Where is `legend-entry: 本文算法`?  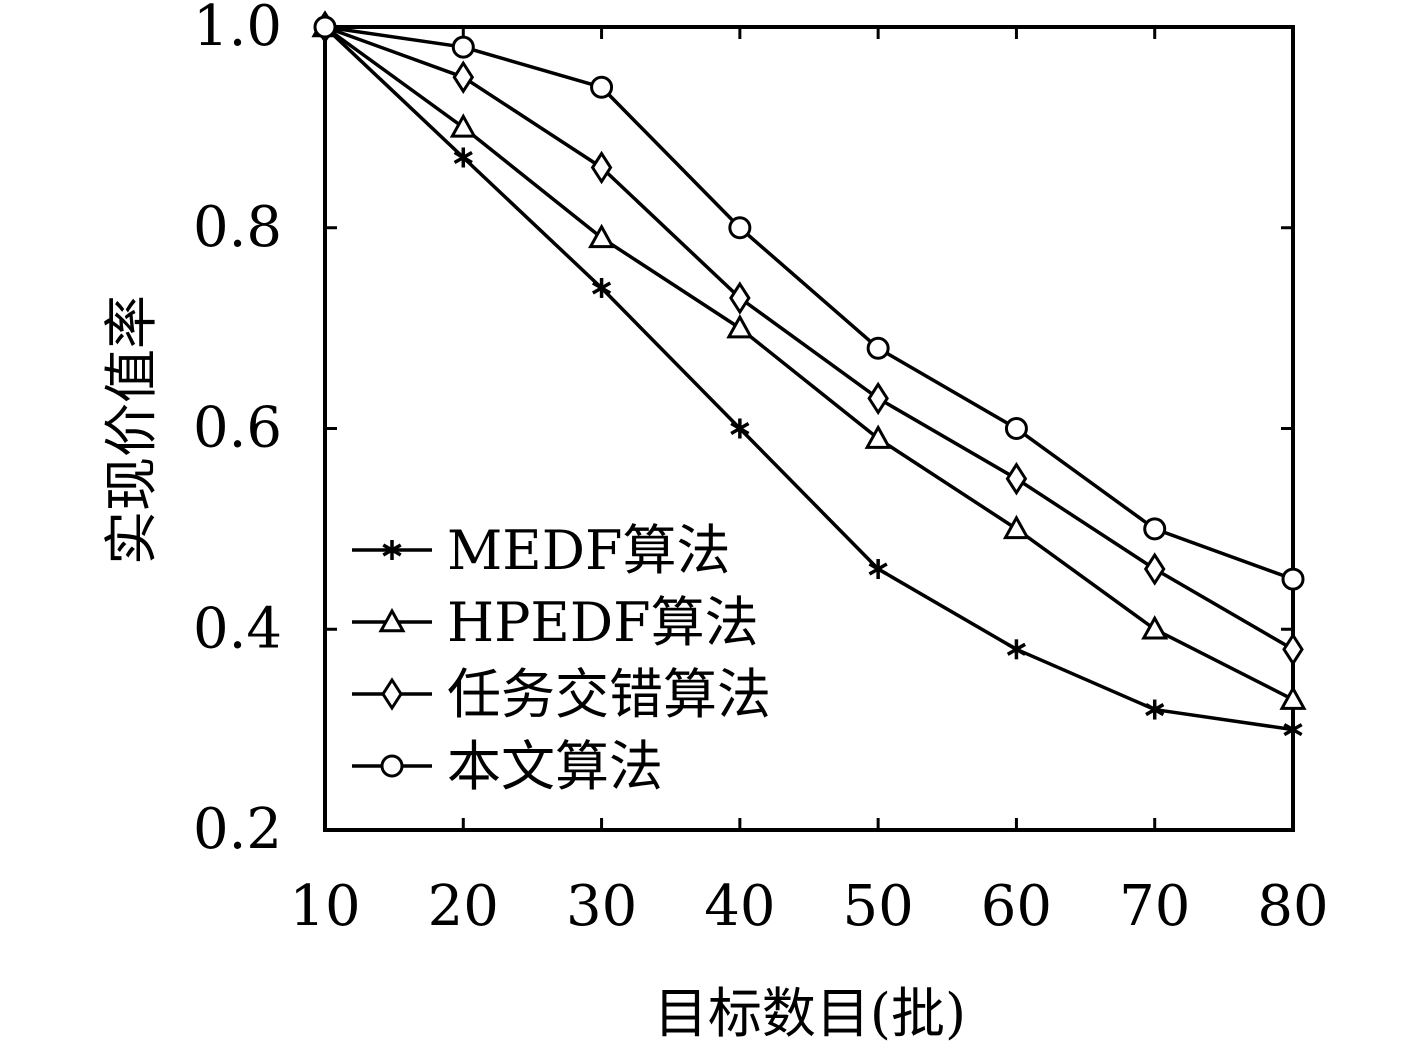 legend-entry: 本文算法 is located at coordinates (507, 766).